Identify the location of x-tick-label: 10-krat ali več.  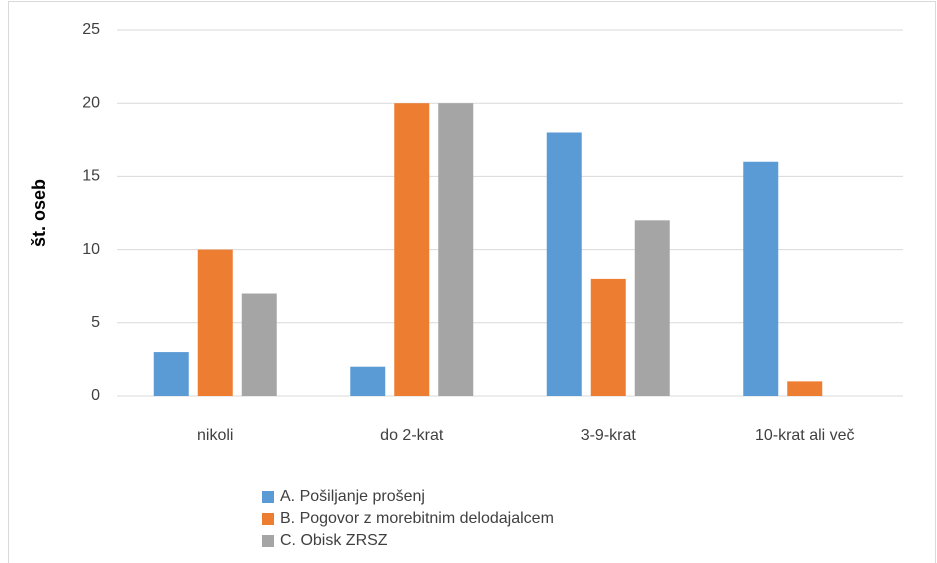
(805, 435).